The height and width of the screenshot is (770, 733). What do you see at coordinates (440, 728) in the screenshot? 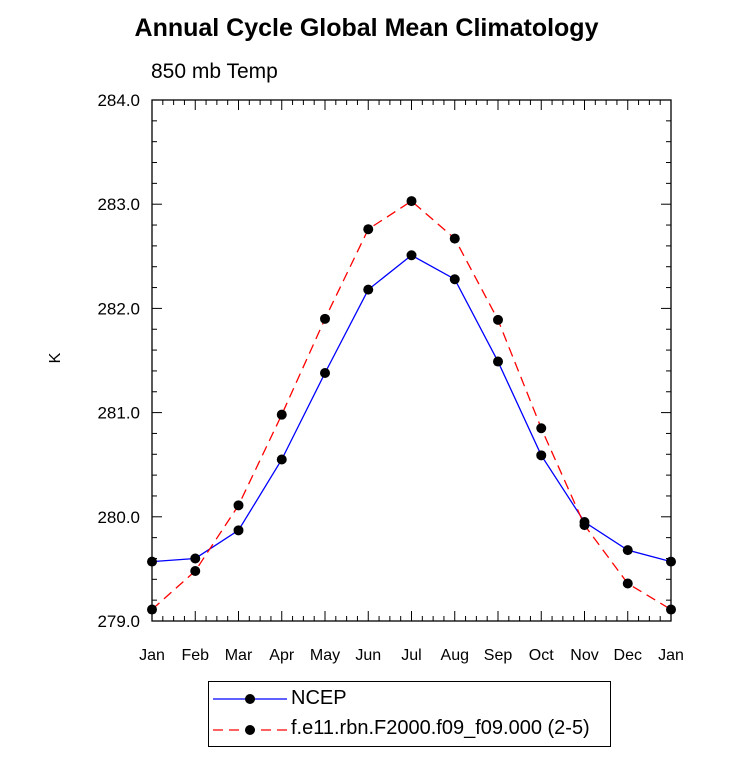
I see `legend-label-series-2: f.e11.rbn.F2000.f09_f09.000 (2-5)` at bounding box center [440, 728].